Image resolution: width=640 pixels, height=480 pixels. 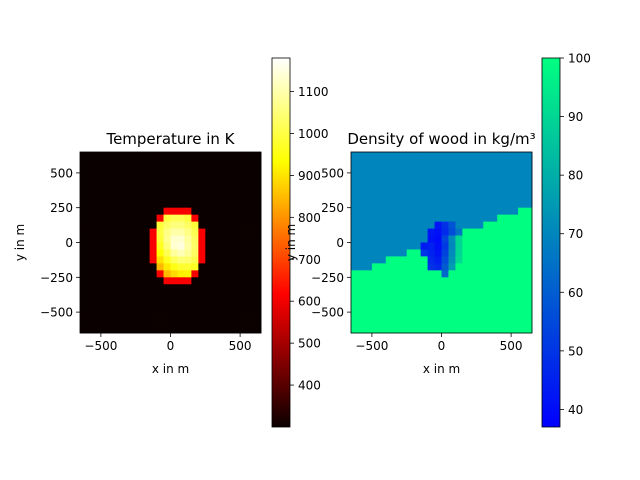 What do you see at coordinates (332, 173) in the screenshot?
I see `y-tick-label: 500` at bounding box center [332, 173].